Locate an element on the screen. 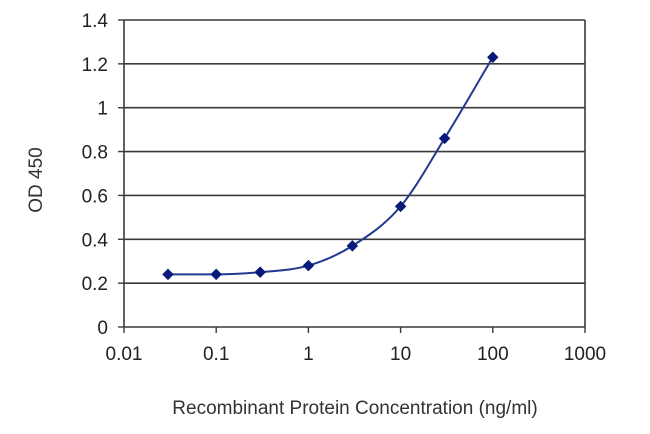  x-tick-label: 1000 is located at coordinates (585, 354).